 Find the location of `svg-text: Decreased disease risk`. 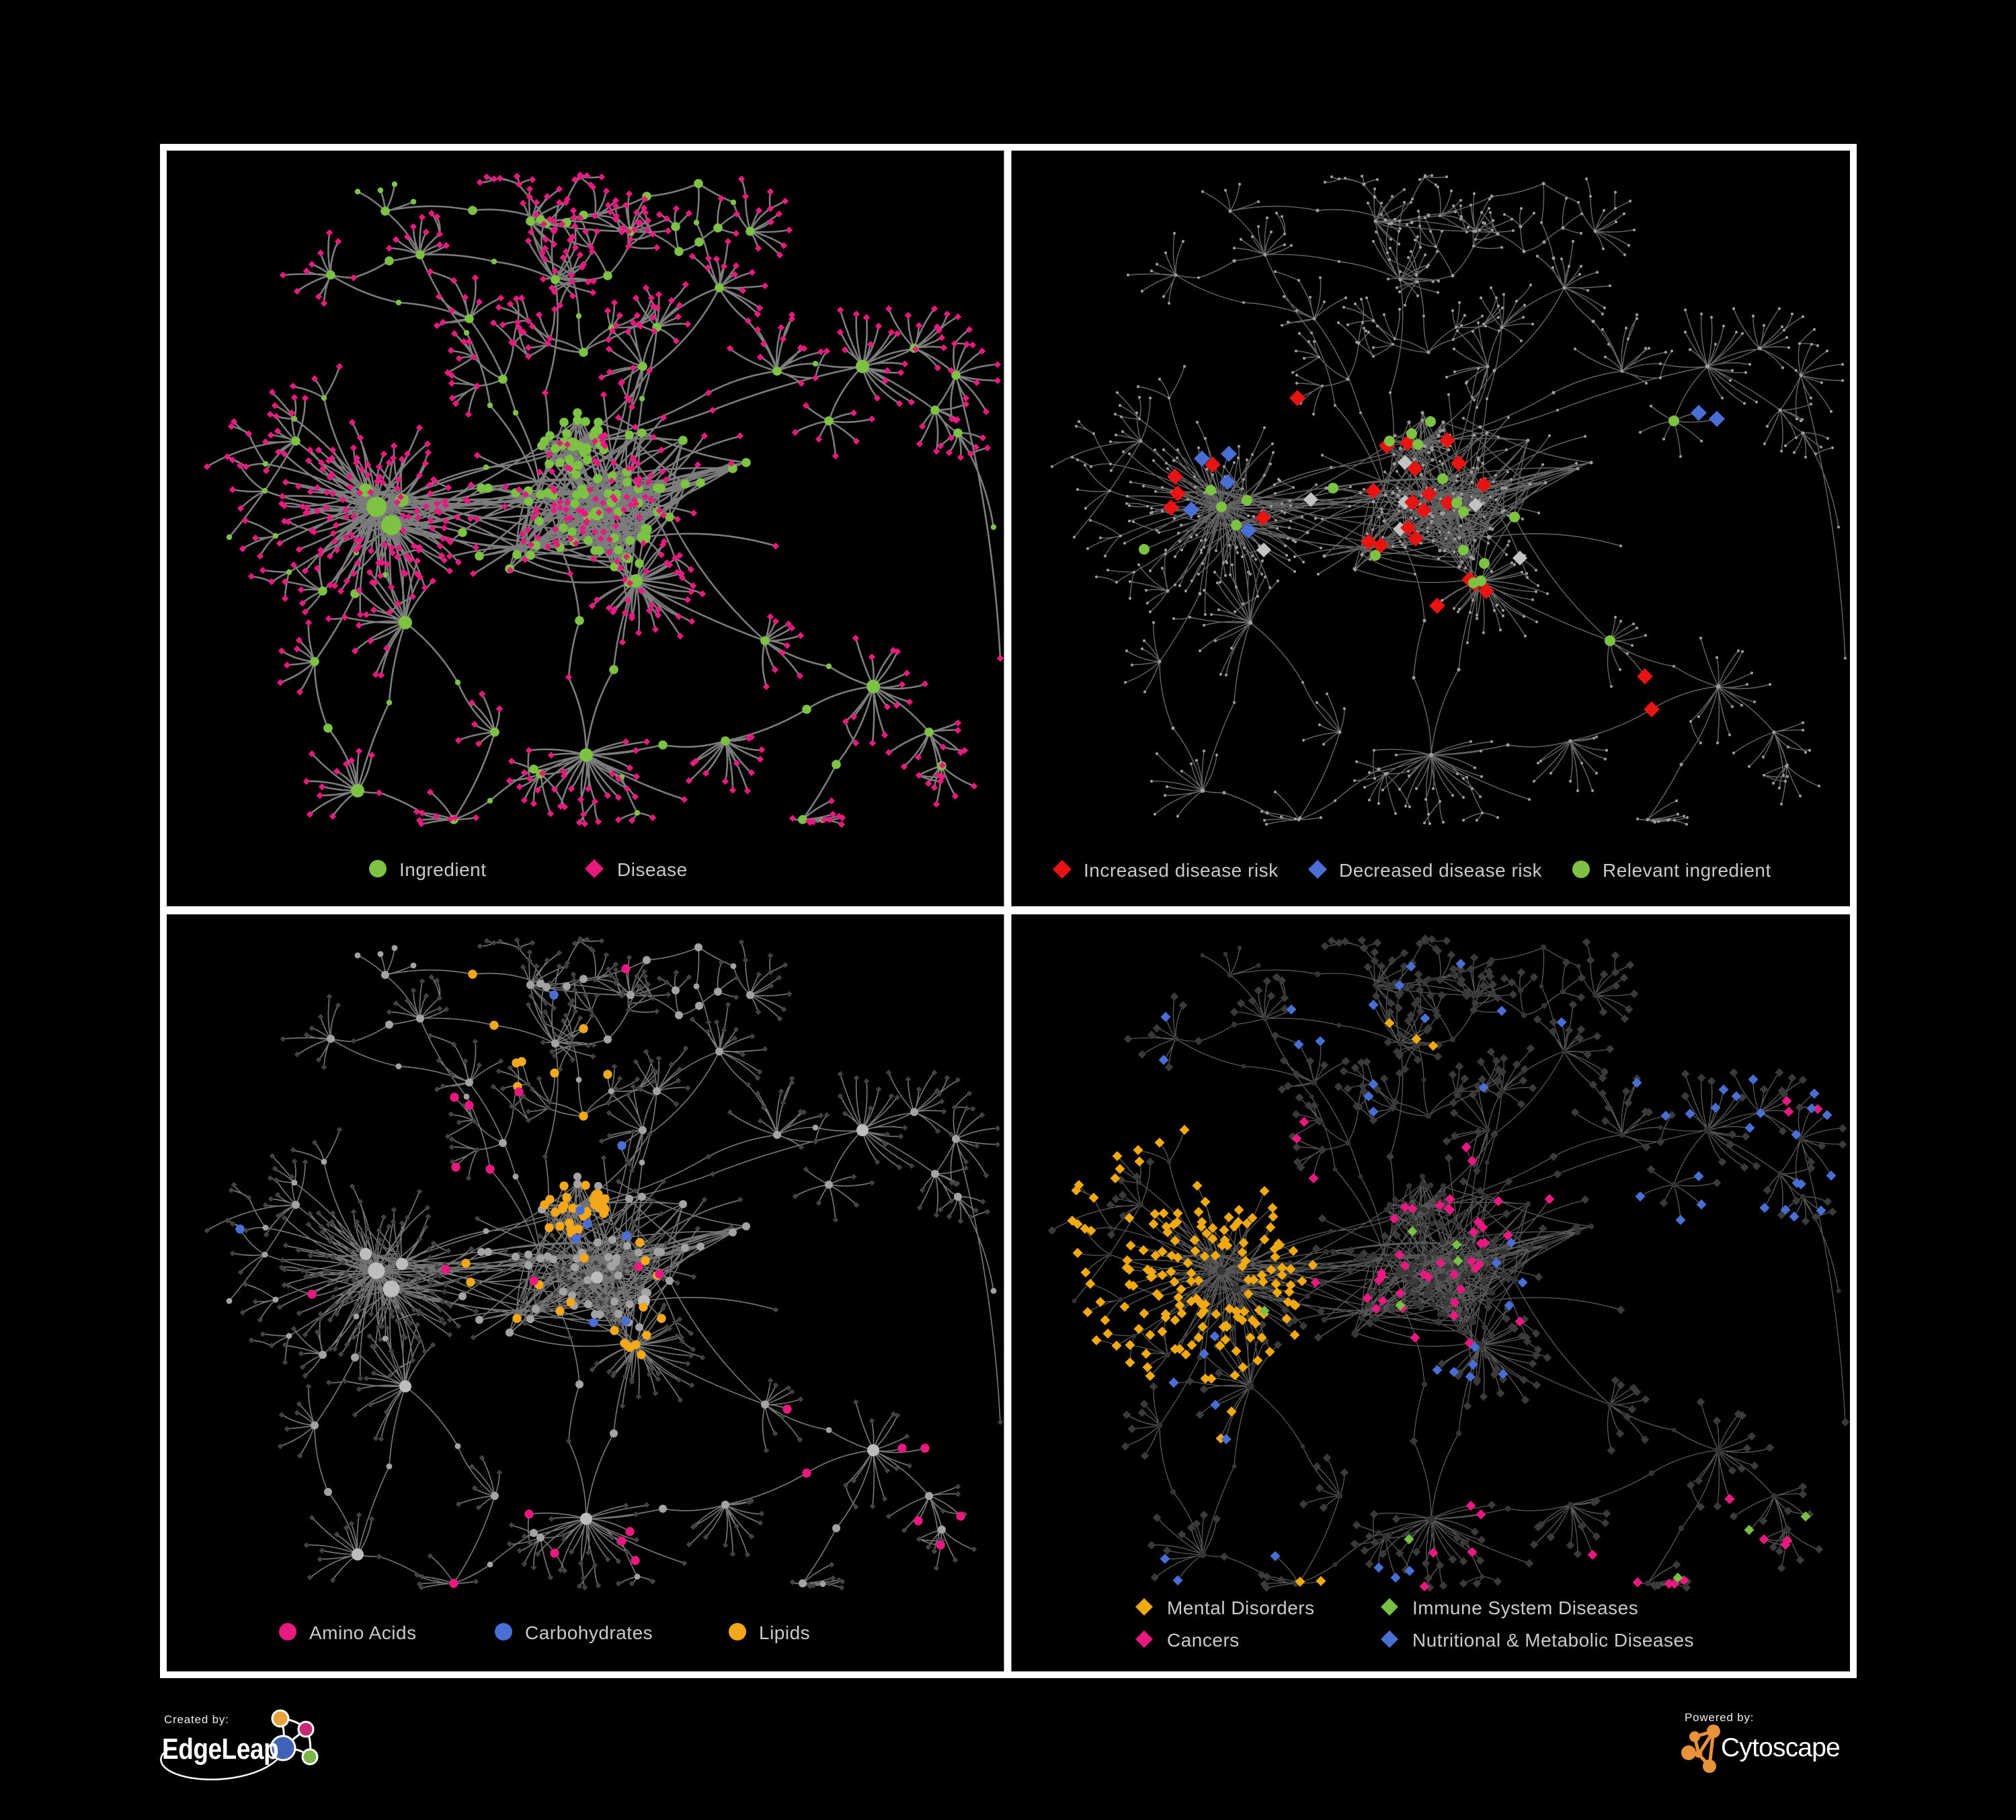

svg-text: Decreased disease risk is located at coordinates (1441, 870).